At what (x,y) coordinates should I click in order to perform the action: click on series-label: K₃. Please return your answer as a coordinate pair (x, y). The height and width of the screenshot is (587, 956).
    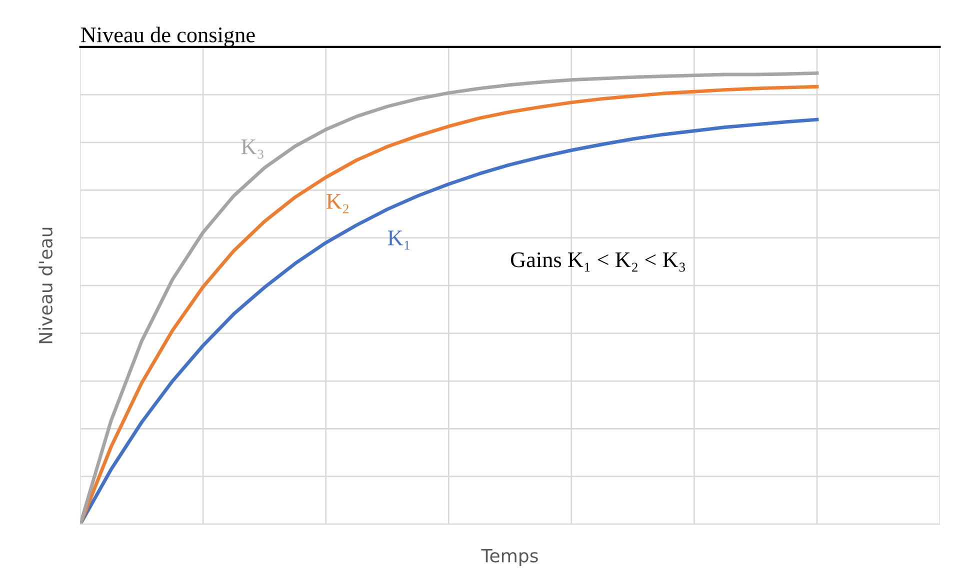
    Looking at the image, I should click on (252, 149).